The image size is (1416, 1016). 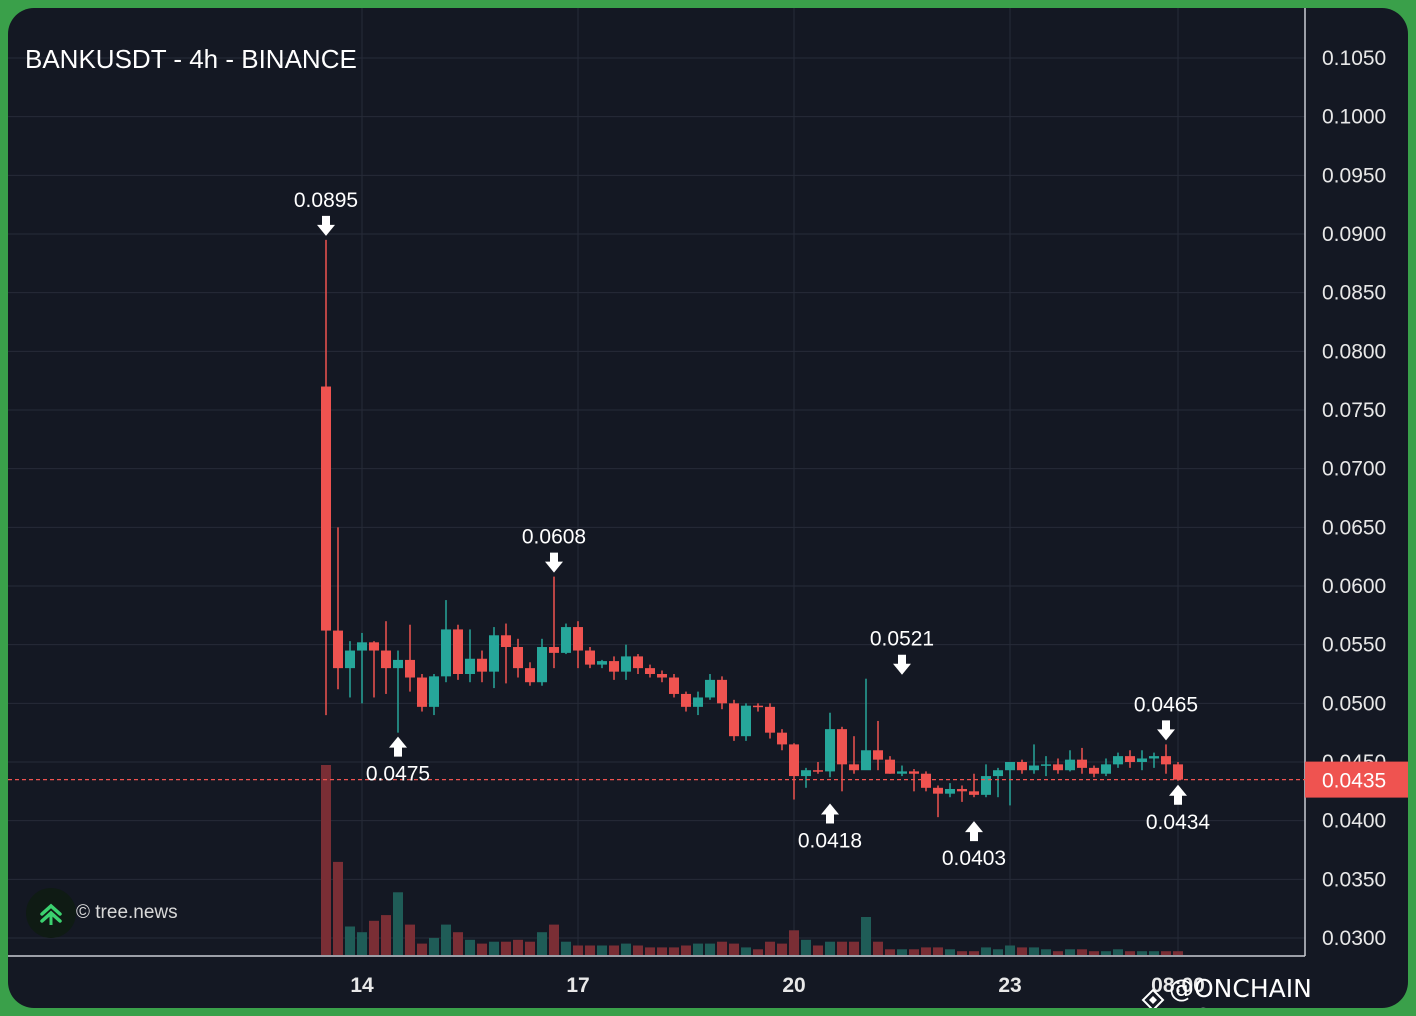 What do you see at coordinates (1009, 985) in the screenshot?
I see `x-tick-label: 23` at bounding box center [1009, 985].